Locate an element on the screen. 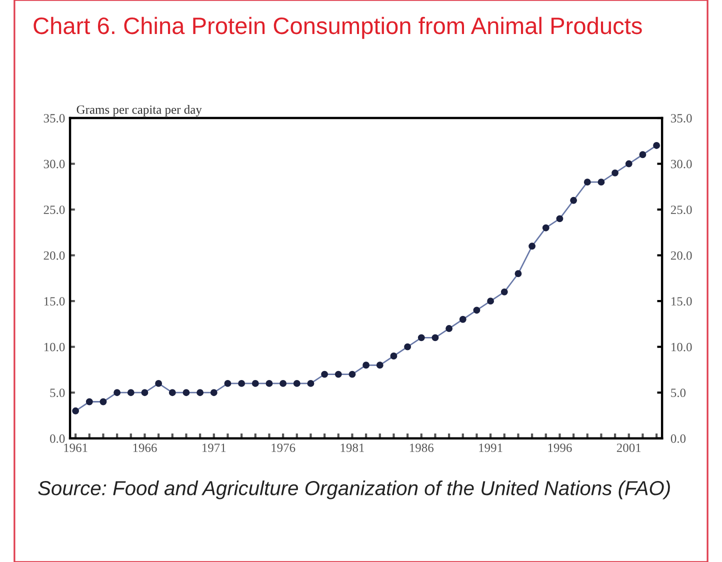 The image size is (722, 562). x-tick-label: 1961 is located at coordinates (76, 448).